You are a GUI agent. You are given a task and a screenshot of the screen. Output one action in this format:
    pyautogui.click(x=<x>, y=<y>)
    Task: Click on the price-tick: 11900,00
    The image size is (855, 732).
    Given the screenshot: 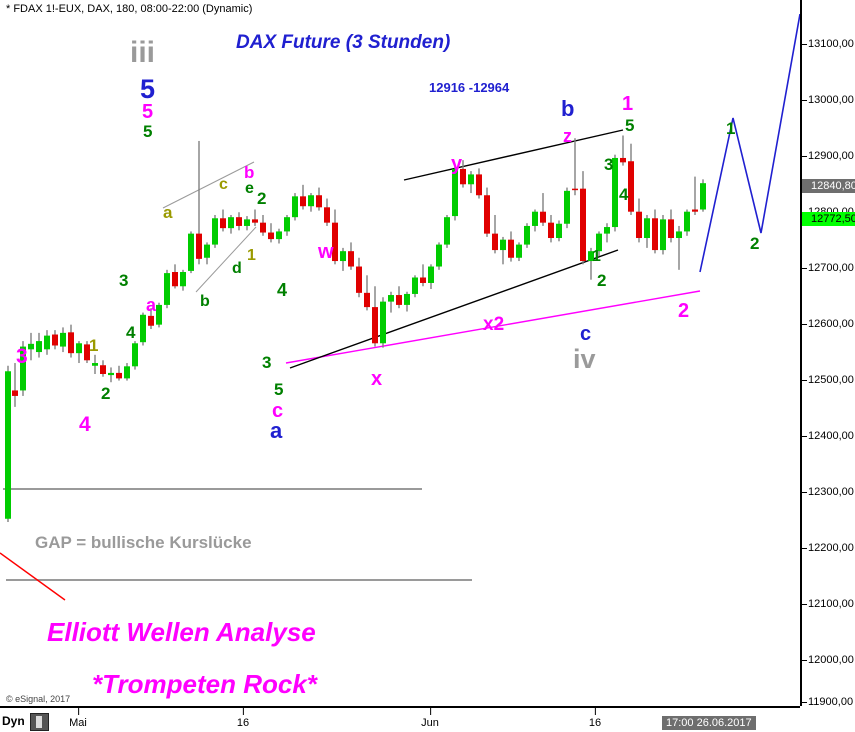 What is the action you would take?
    pyautogui.click(x=827, y=702)
    